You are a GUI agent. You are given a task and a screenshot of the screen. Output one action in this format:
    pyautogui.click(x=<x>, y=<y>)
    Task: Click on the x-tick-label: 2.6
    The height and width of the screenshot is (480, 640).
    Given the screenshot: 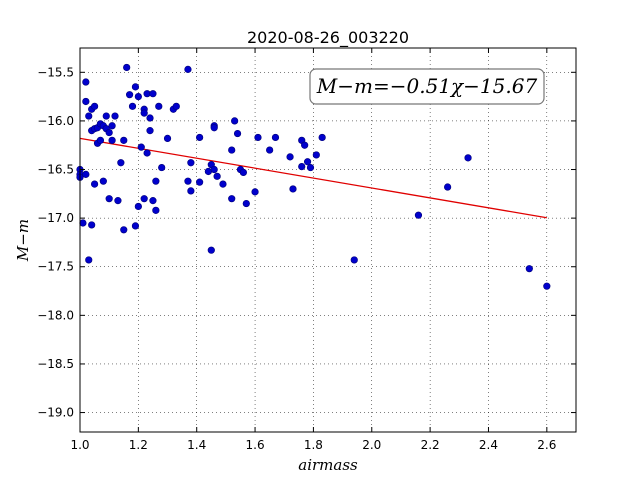 What is the action you would take?
    pyautogui.click(x=546, y=445)
    